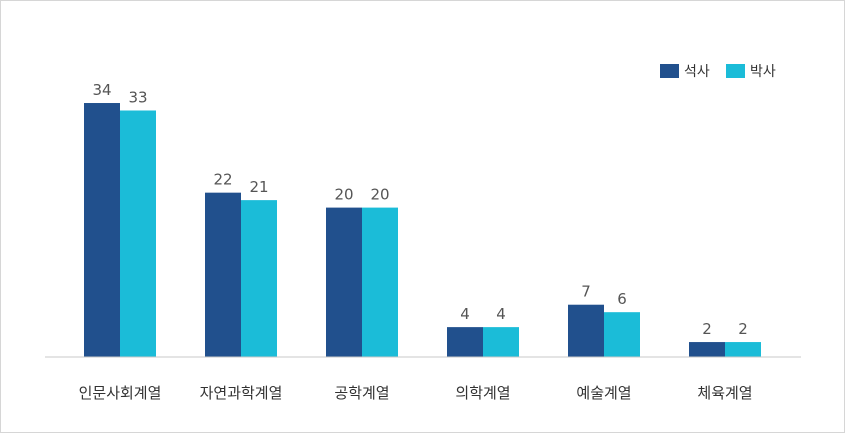 This screenshot has height=434, width=845. What do you see at coordinates (586, 292) in the screenshot?
I see `data-label: 7` at bounding box center [586, 292].